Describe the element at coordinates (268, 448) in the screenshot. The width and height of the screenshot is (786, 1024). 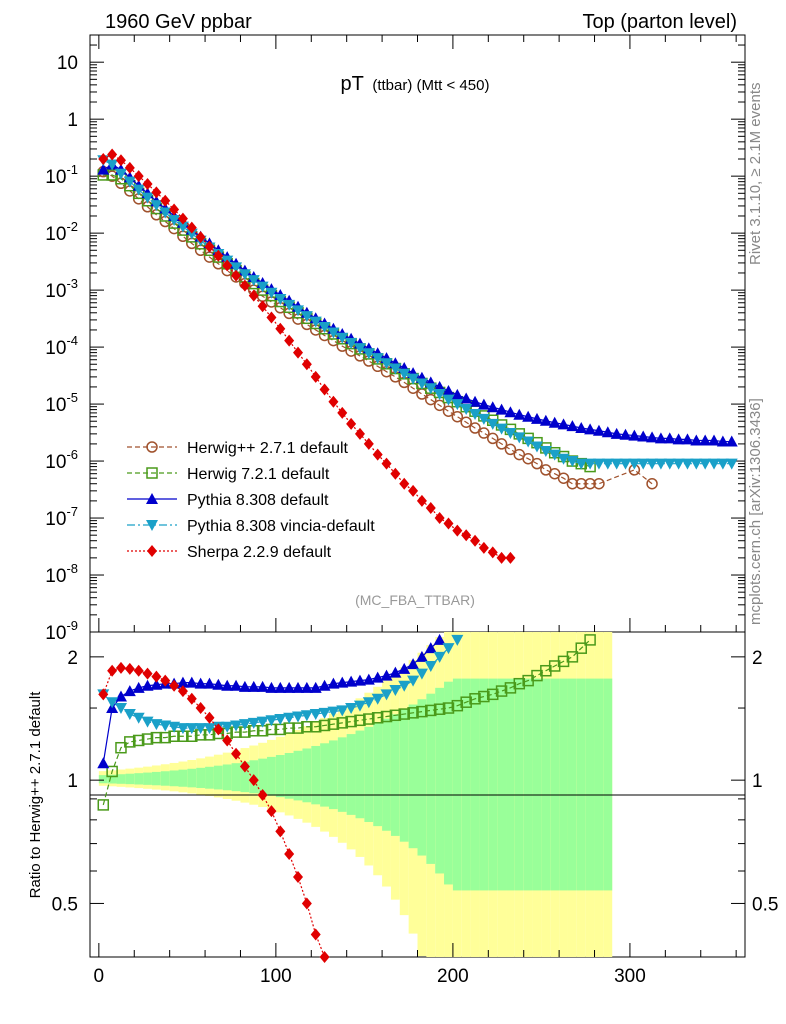
I see `legend-label: Herwig++ 2.7.1 default` at that location.